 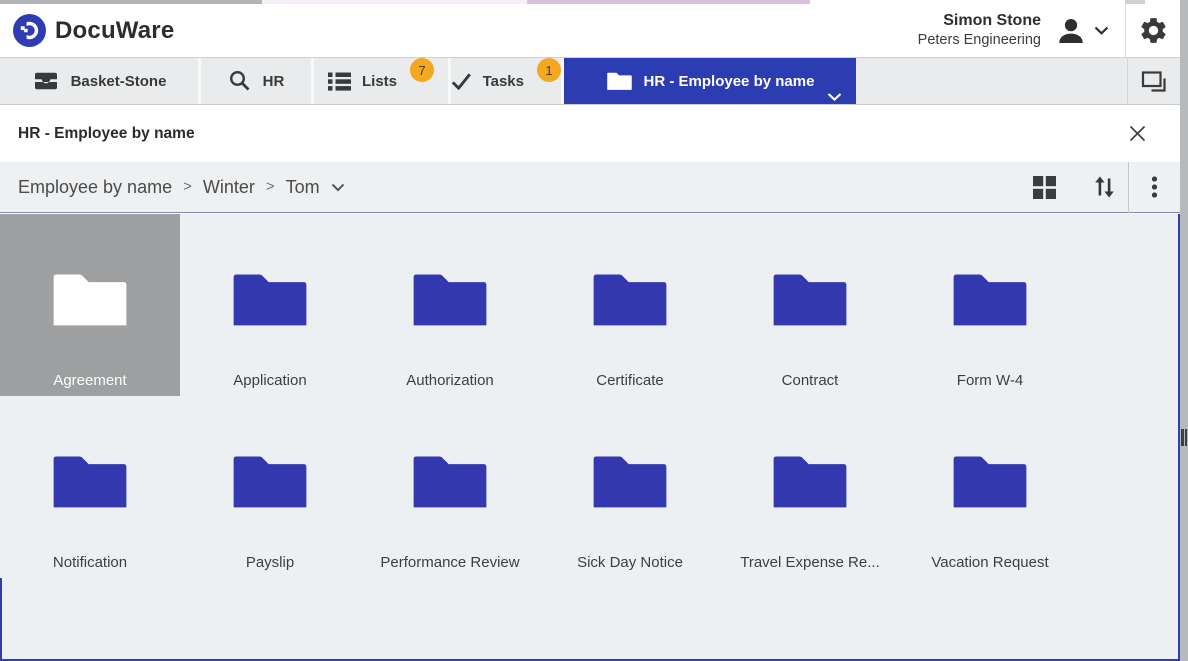 I want to click on breadcrumb-item-winter: Winter, so click(x=228, y=186).